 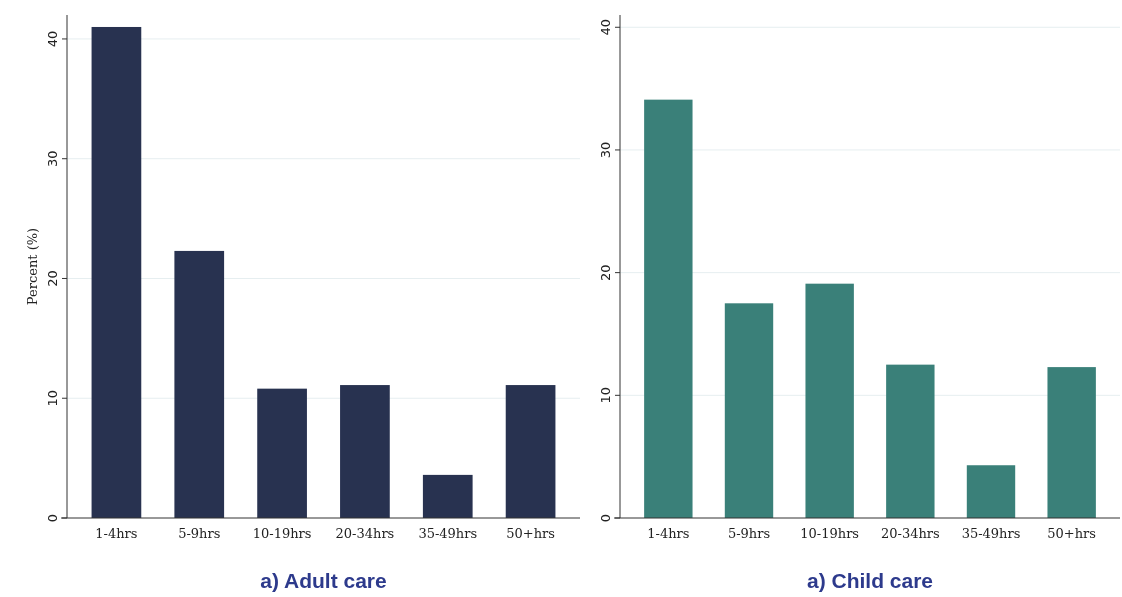 What do you see at coordinates (870, 580) in the screenshot?
I see `text: a) Child care` at bounding box center [870, 580].